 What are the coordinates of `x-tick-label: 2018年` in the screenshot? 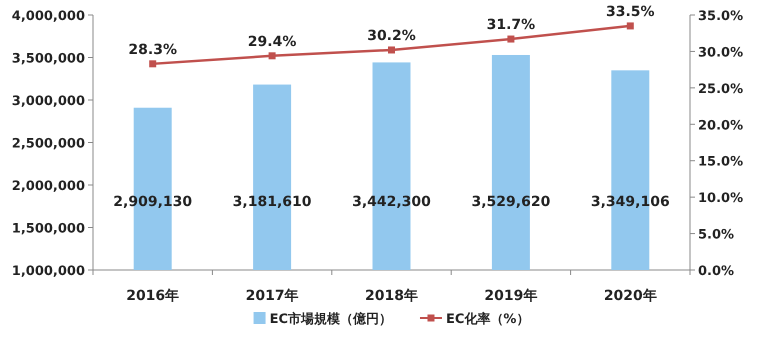 It's located at (391, 296).